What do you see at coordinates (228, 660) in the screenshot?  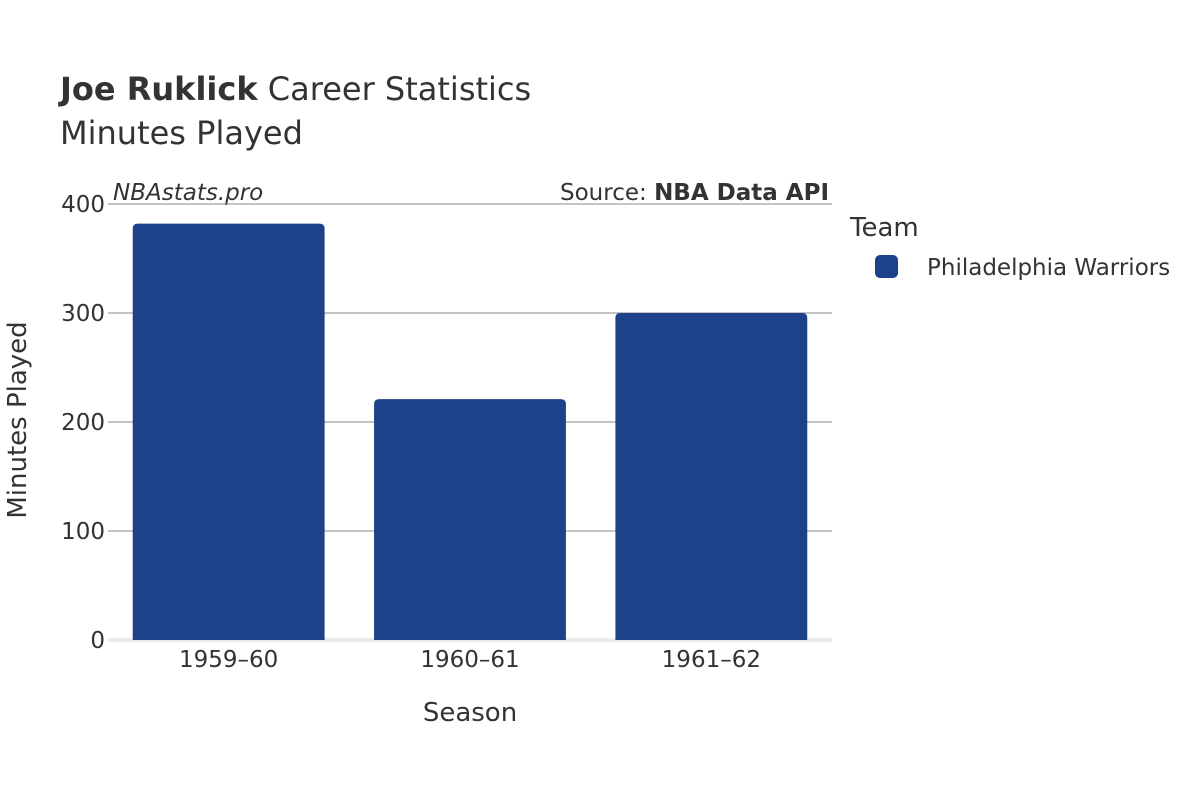 I see `x-tick-label: 1959–60` at bounding box center [228, 660].